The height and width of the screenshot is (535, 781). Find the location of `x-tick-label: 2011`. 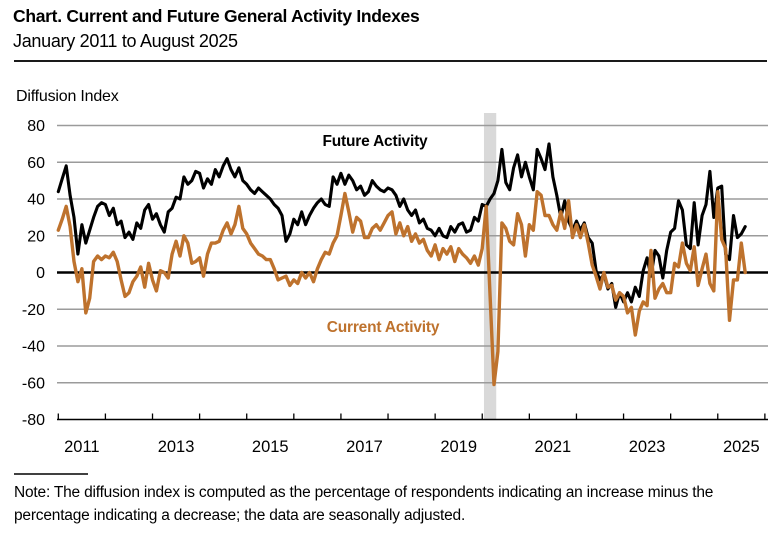

x-tick-label: 2011 is located at coordinates (81, 447).